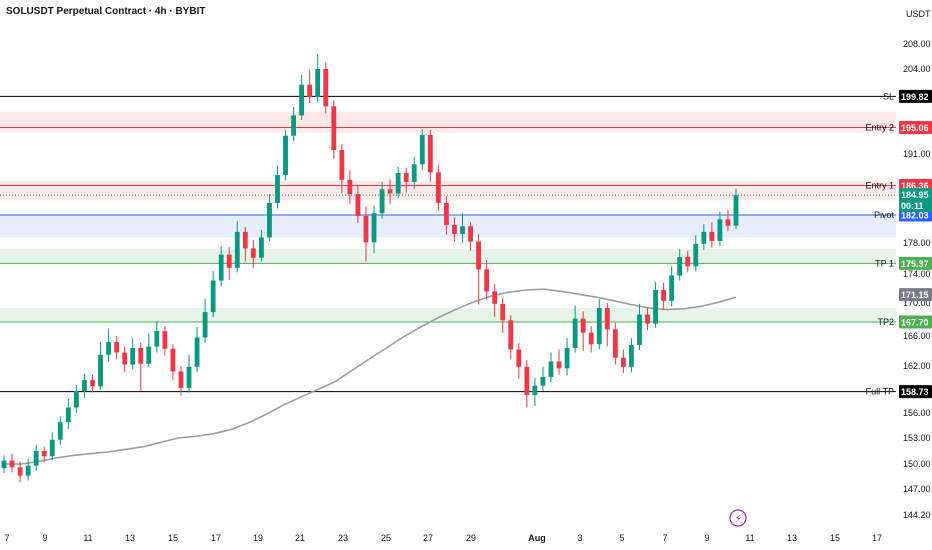  What do you see at coordinates (443, 538) in the screenshot?
I see `time-axis: 7 9 11 13 15 17 19 21 23 25 27 29 Aug 3 5 7 9 11 13 15 17` at bounding box center [443, 538].